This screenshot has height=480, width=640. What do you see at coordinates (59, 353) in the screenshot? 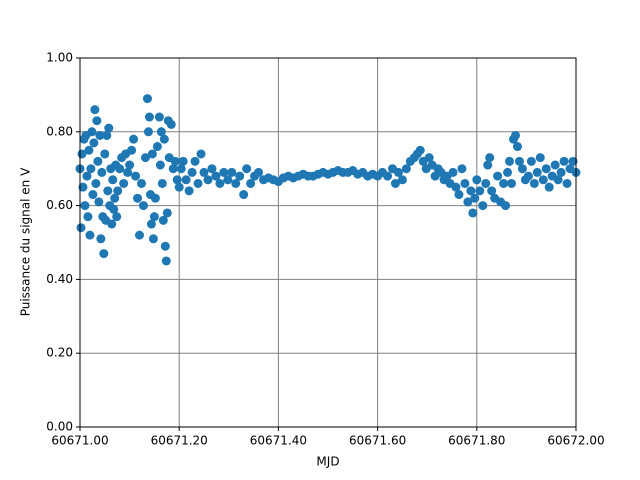
I see `y-tick-label: 0.20` at bounding box center [59, 353].